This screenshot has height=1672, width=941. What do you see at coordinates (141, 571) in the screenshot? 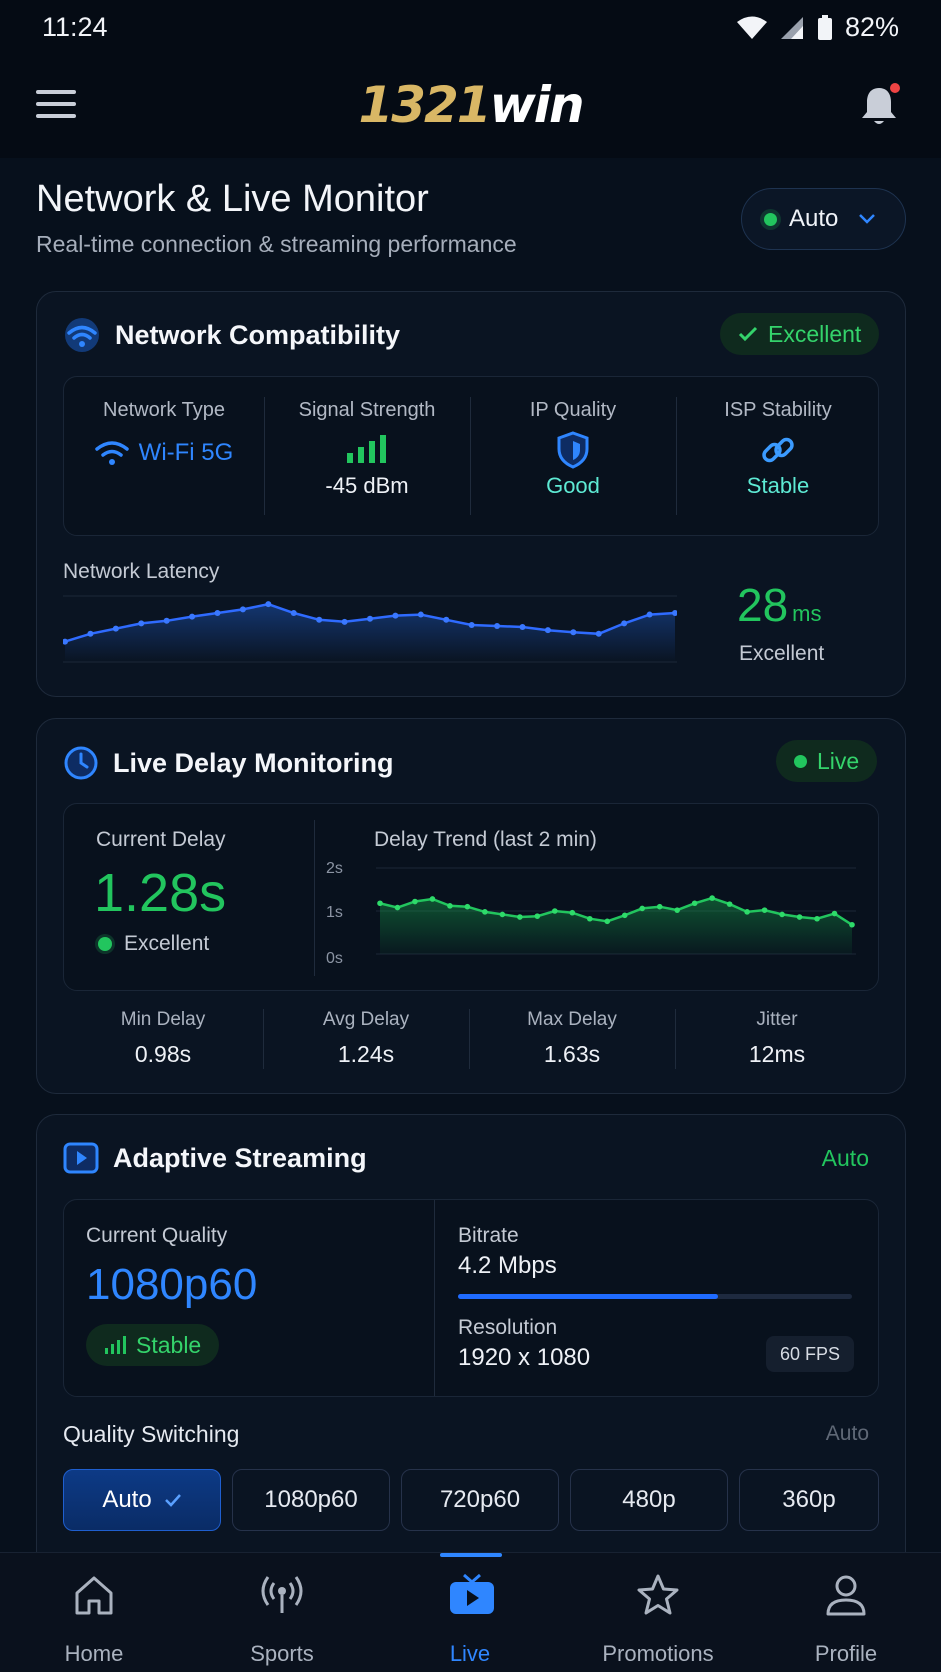
I see `latency-label: Network Latency` at bounding box center [141, 571].